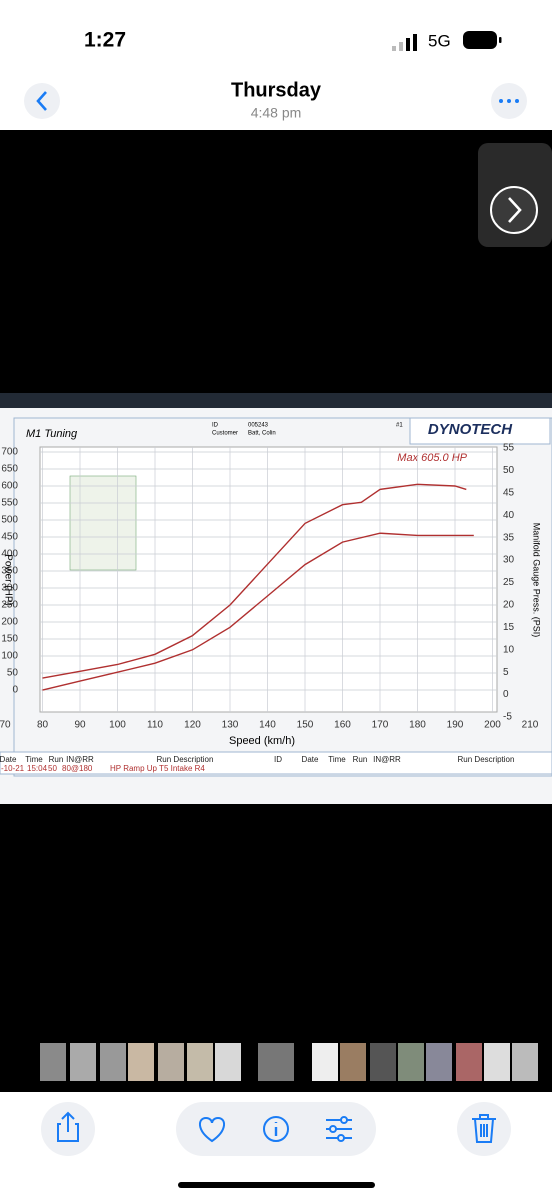  Describe the element at coordinates (105, 40) in the screenshot. I see `status-time: 1:27` at that location.